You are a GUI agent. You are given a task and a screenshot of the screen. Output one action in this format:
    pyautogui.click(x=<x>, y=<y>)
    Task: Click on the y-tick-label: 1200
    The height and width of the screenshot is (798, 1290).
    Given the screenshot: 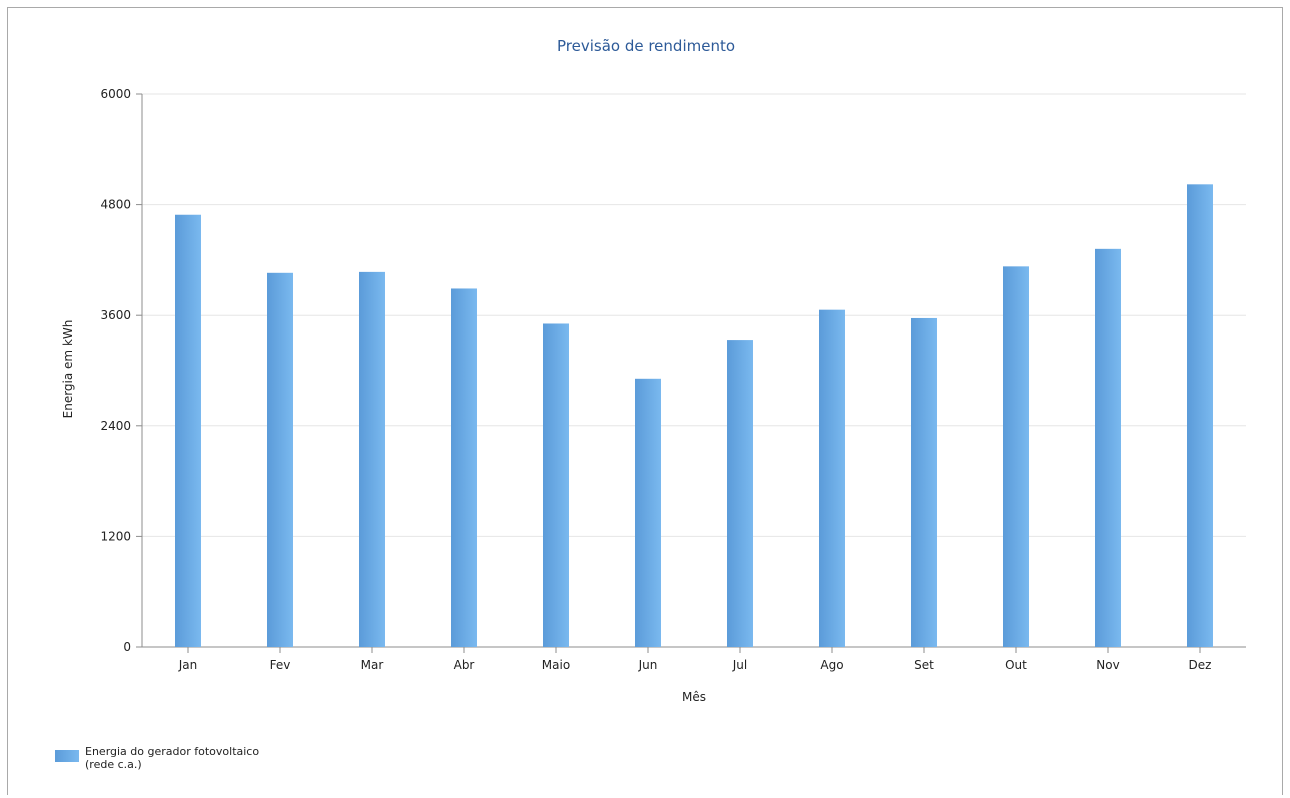 What is the action you would take?
    pyautogui.click(x=115, y=536)
    